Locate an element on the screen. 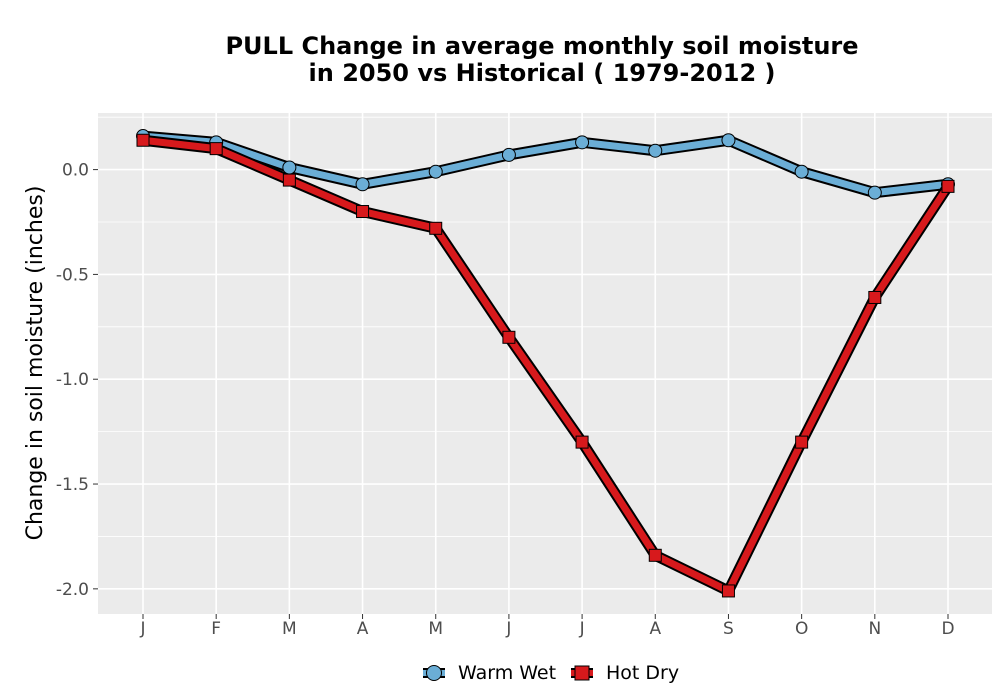  y-tick-label: -2.0 is located at coordinates (72, 590).